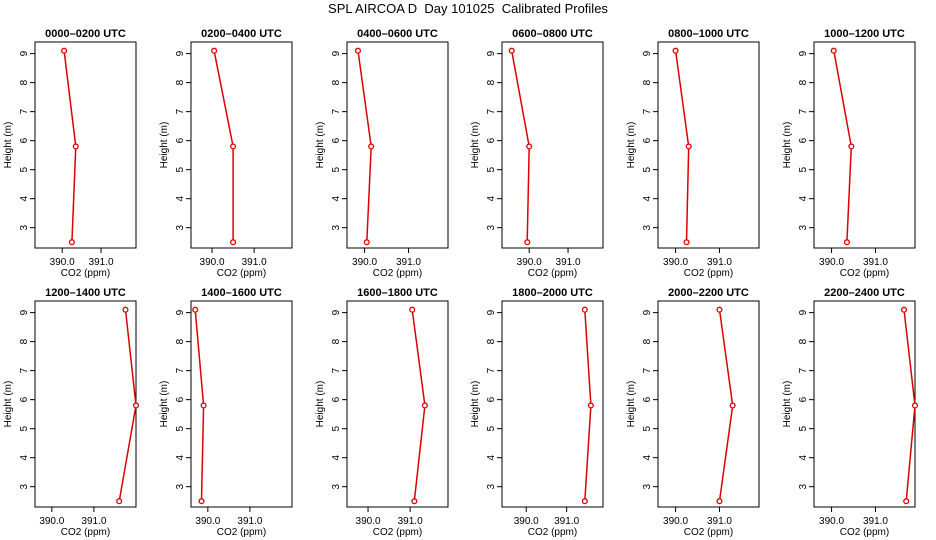  What do you see at coordinates (552, 293) in the screenshot?
I see `panel-title: 1800–2000 UTC` at bounding box center [552, 293].